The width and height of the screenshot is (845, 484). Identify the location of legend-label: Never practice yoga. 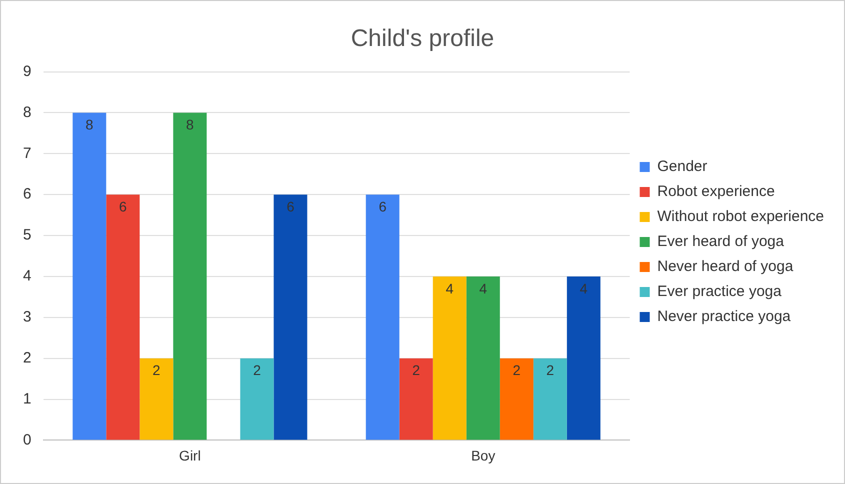
(724, 317).